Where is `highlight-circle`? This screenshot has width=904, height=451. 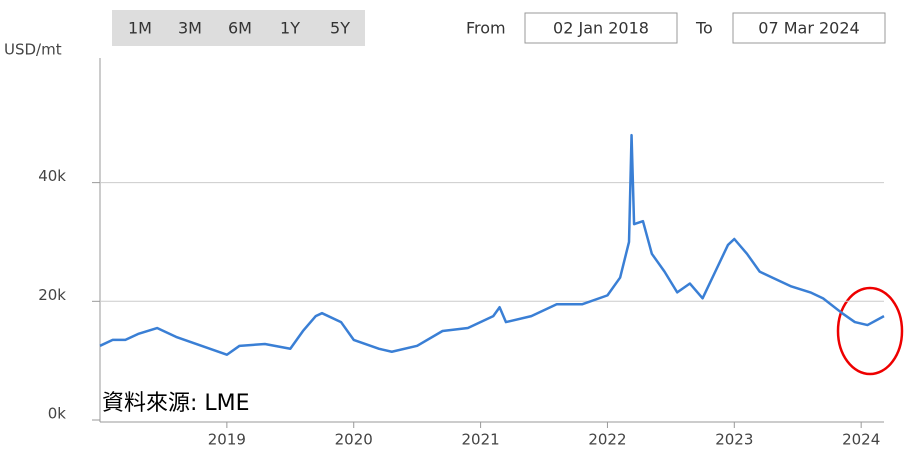
highlight-circle is located at coordinates (870, 331).